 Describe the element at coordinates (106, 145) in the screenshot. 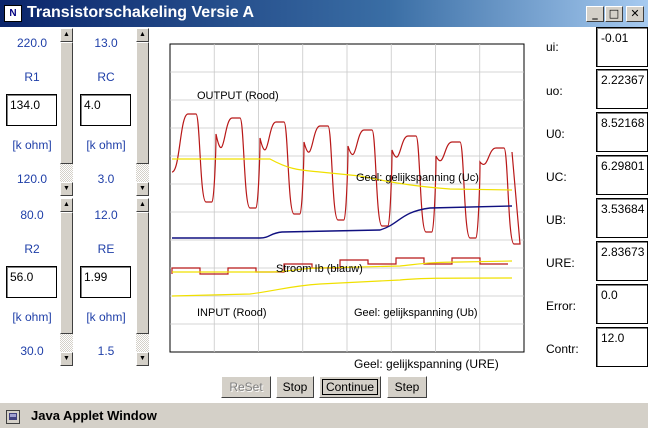

I see `rc-unit: [k ohm]` at that location.